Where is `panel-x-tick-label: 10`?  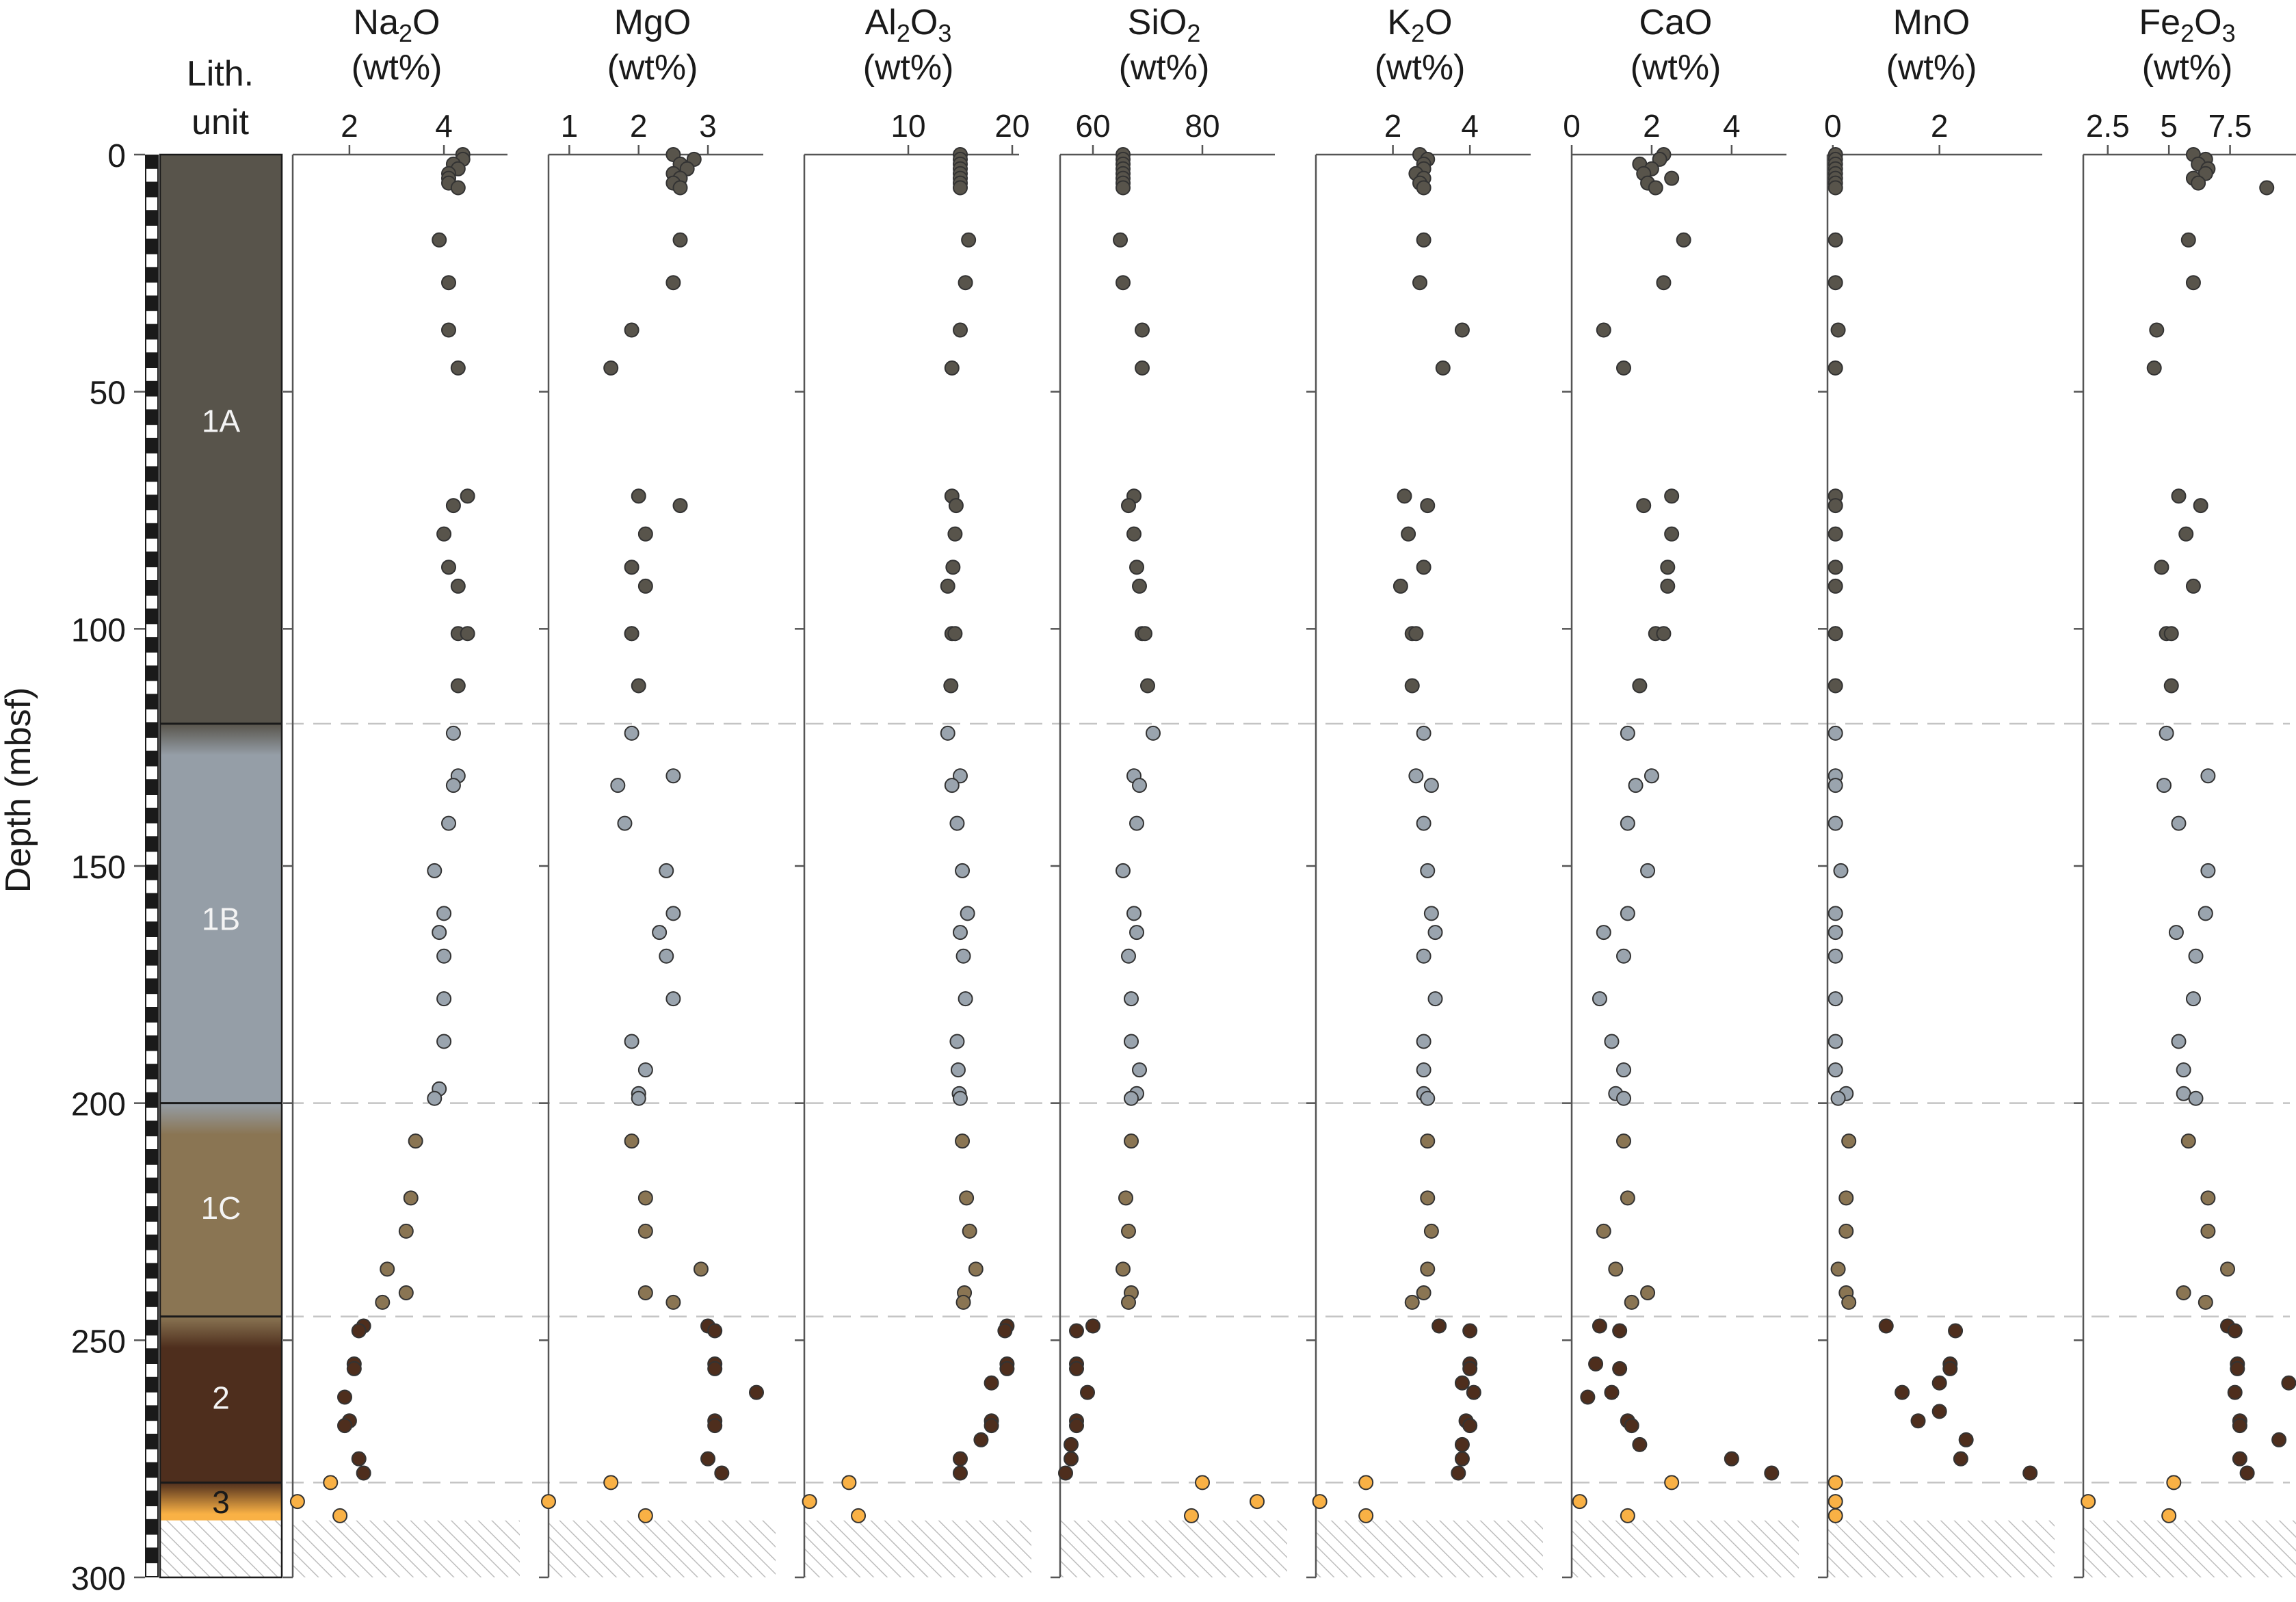
panel-x-tick-label: 10 is located at coordinates (907, 126).